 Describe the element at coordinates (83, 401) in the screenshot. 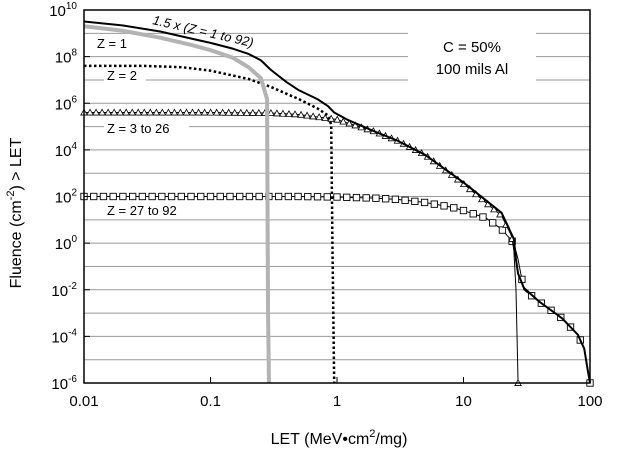

I see `x-tick-label: 0.01` at that location.